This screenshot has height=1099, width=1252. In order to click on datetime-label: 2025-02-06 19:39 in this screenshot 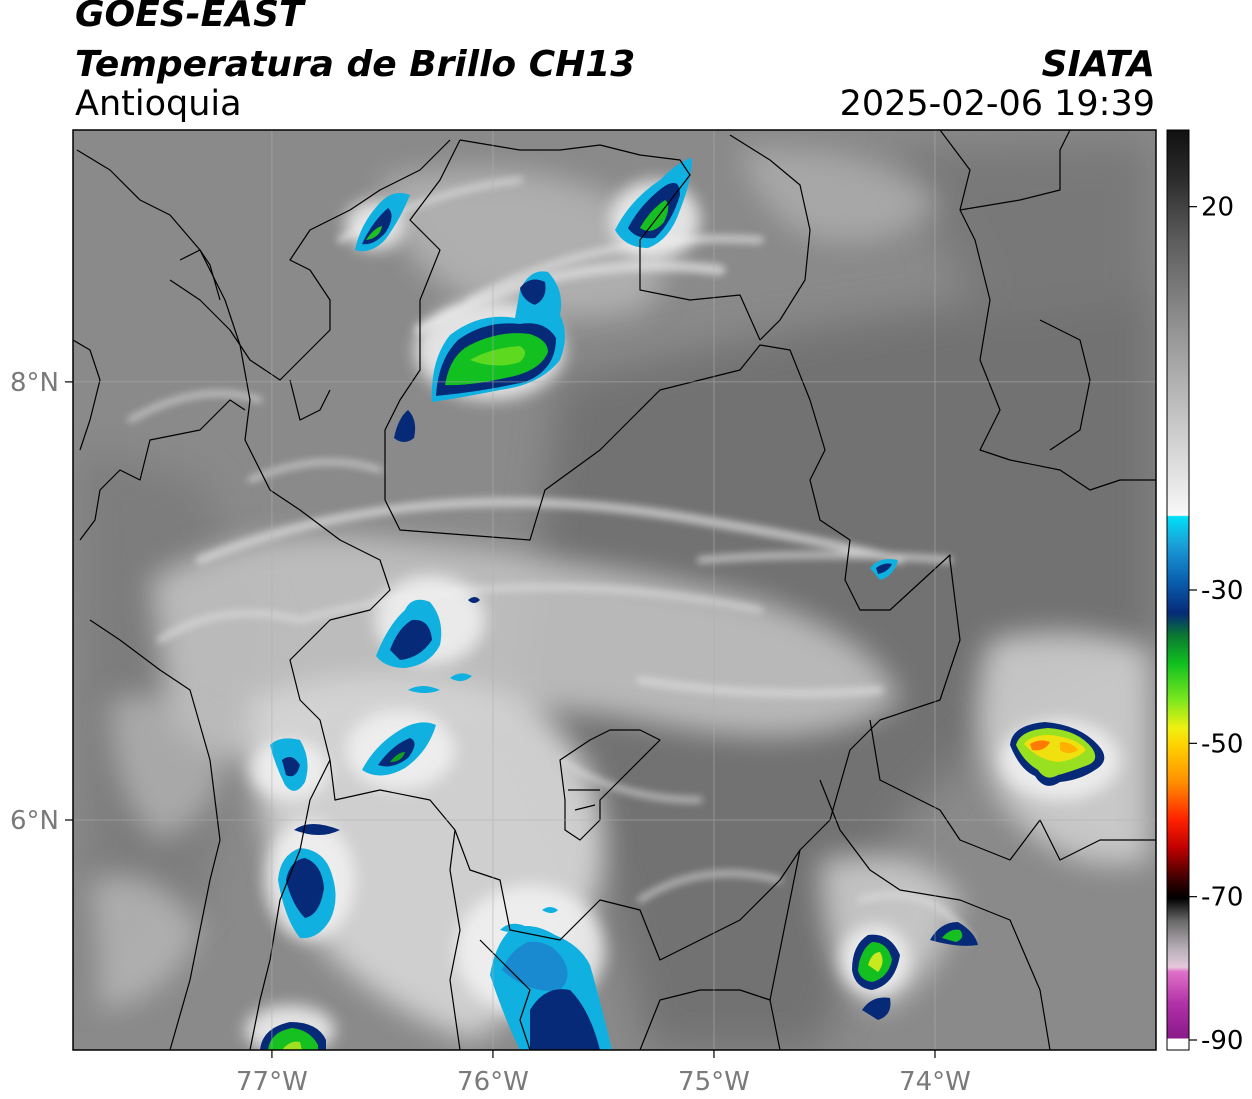, I will do `click(997, 104)`.